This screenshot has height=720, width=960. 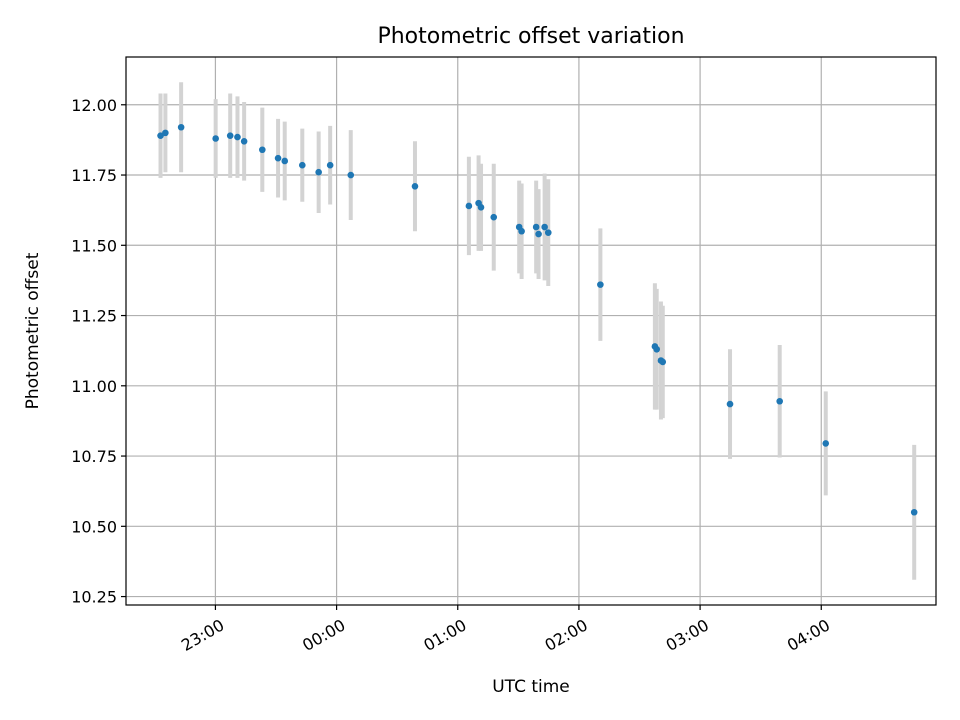 I want to click on y-tick-label: 10.25, so click(x=94, y=597).